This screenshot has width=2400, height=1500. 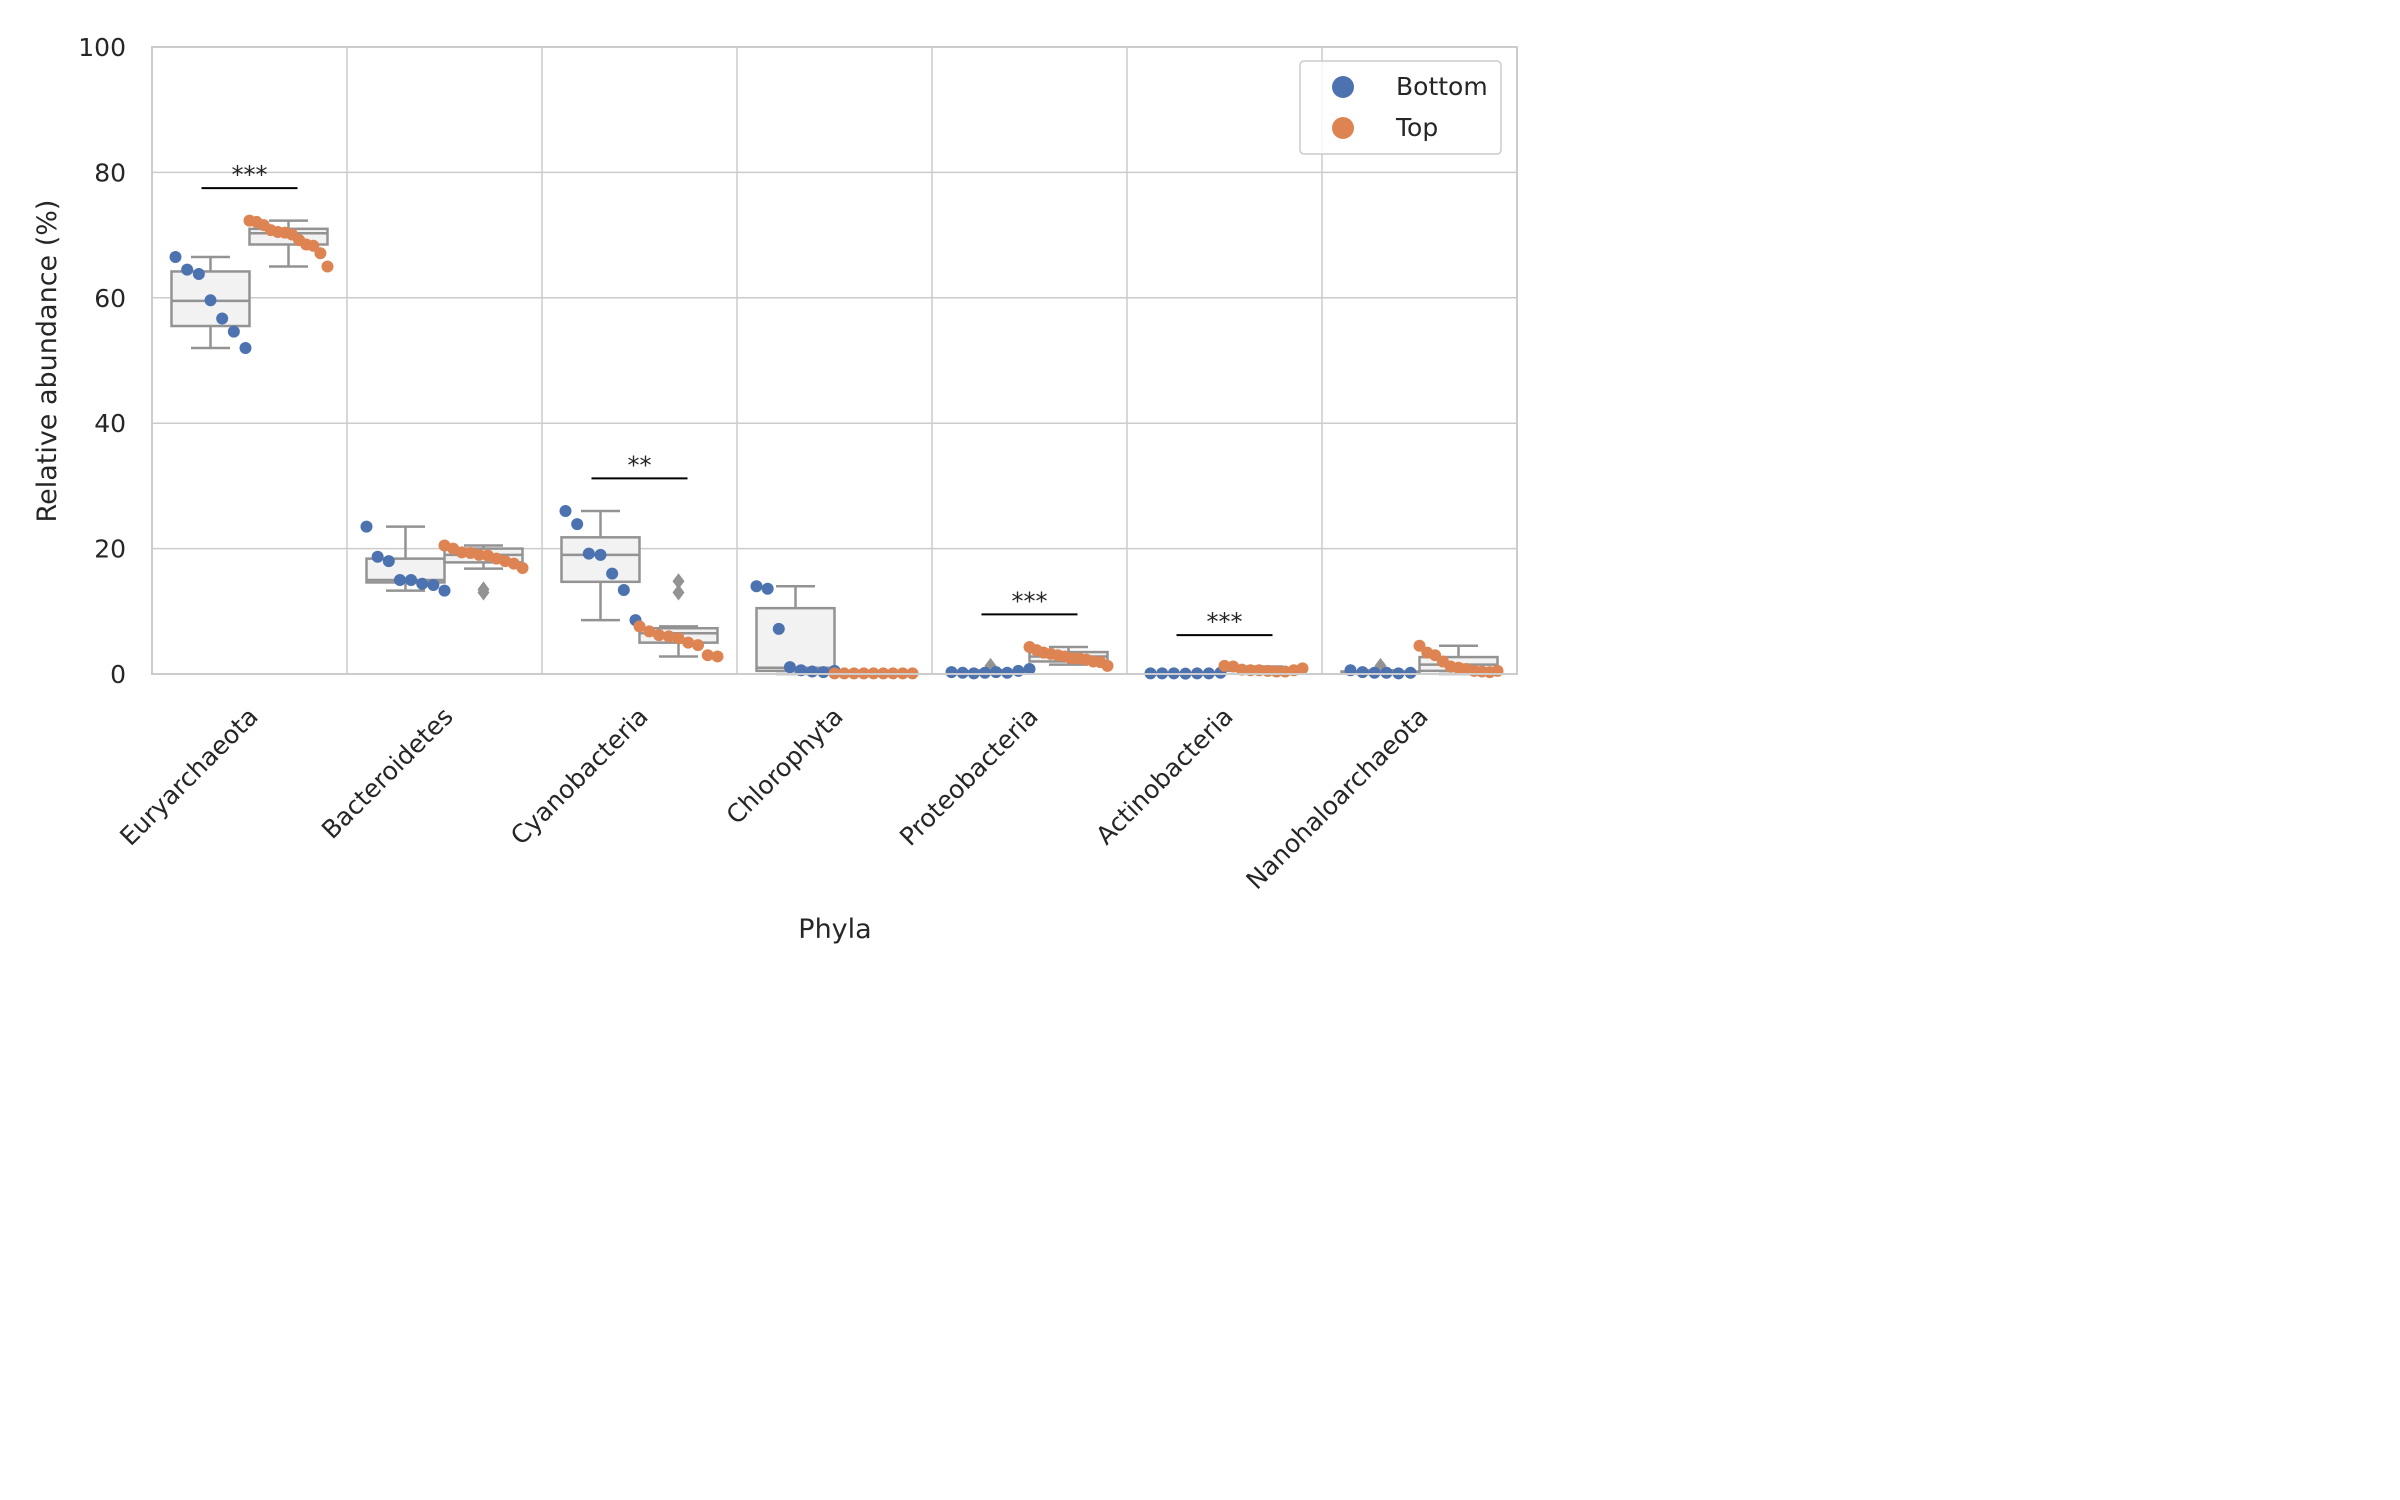 What do you see at coordinates (47, 361) in the screenshot?
I see `y-axis-label: Relative abundance (%)` at bounding box center [47, 361].